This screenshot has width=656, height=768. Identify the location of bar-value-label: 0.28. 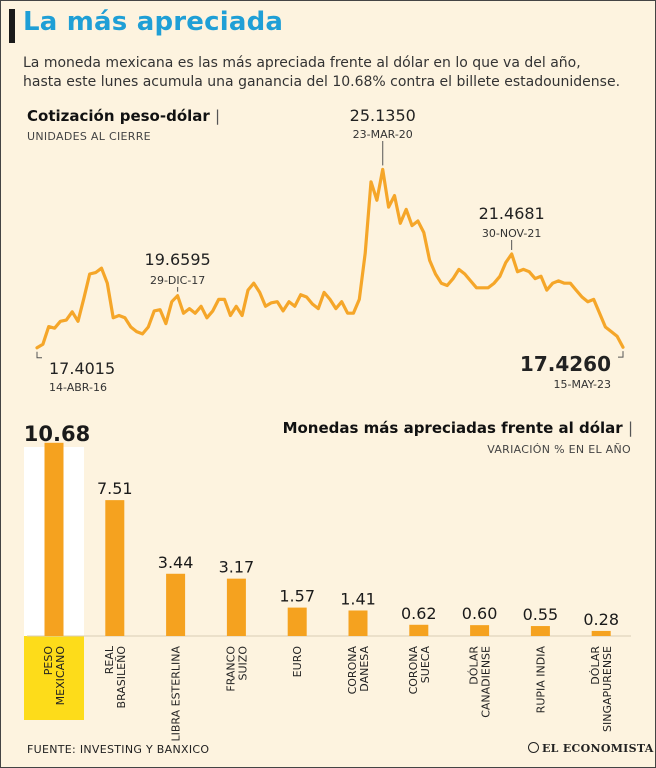
(601, 619).